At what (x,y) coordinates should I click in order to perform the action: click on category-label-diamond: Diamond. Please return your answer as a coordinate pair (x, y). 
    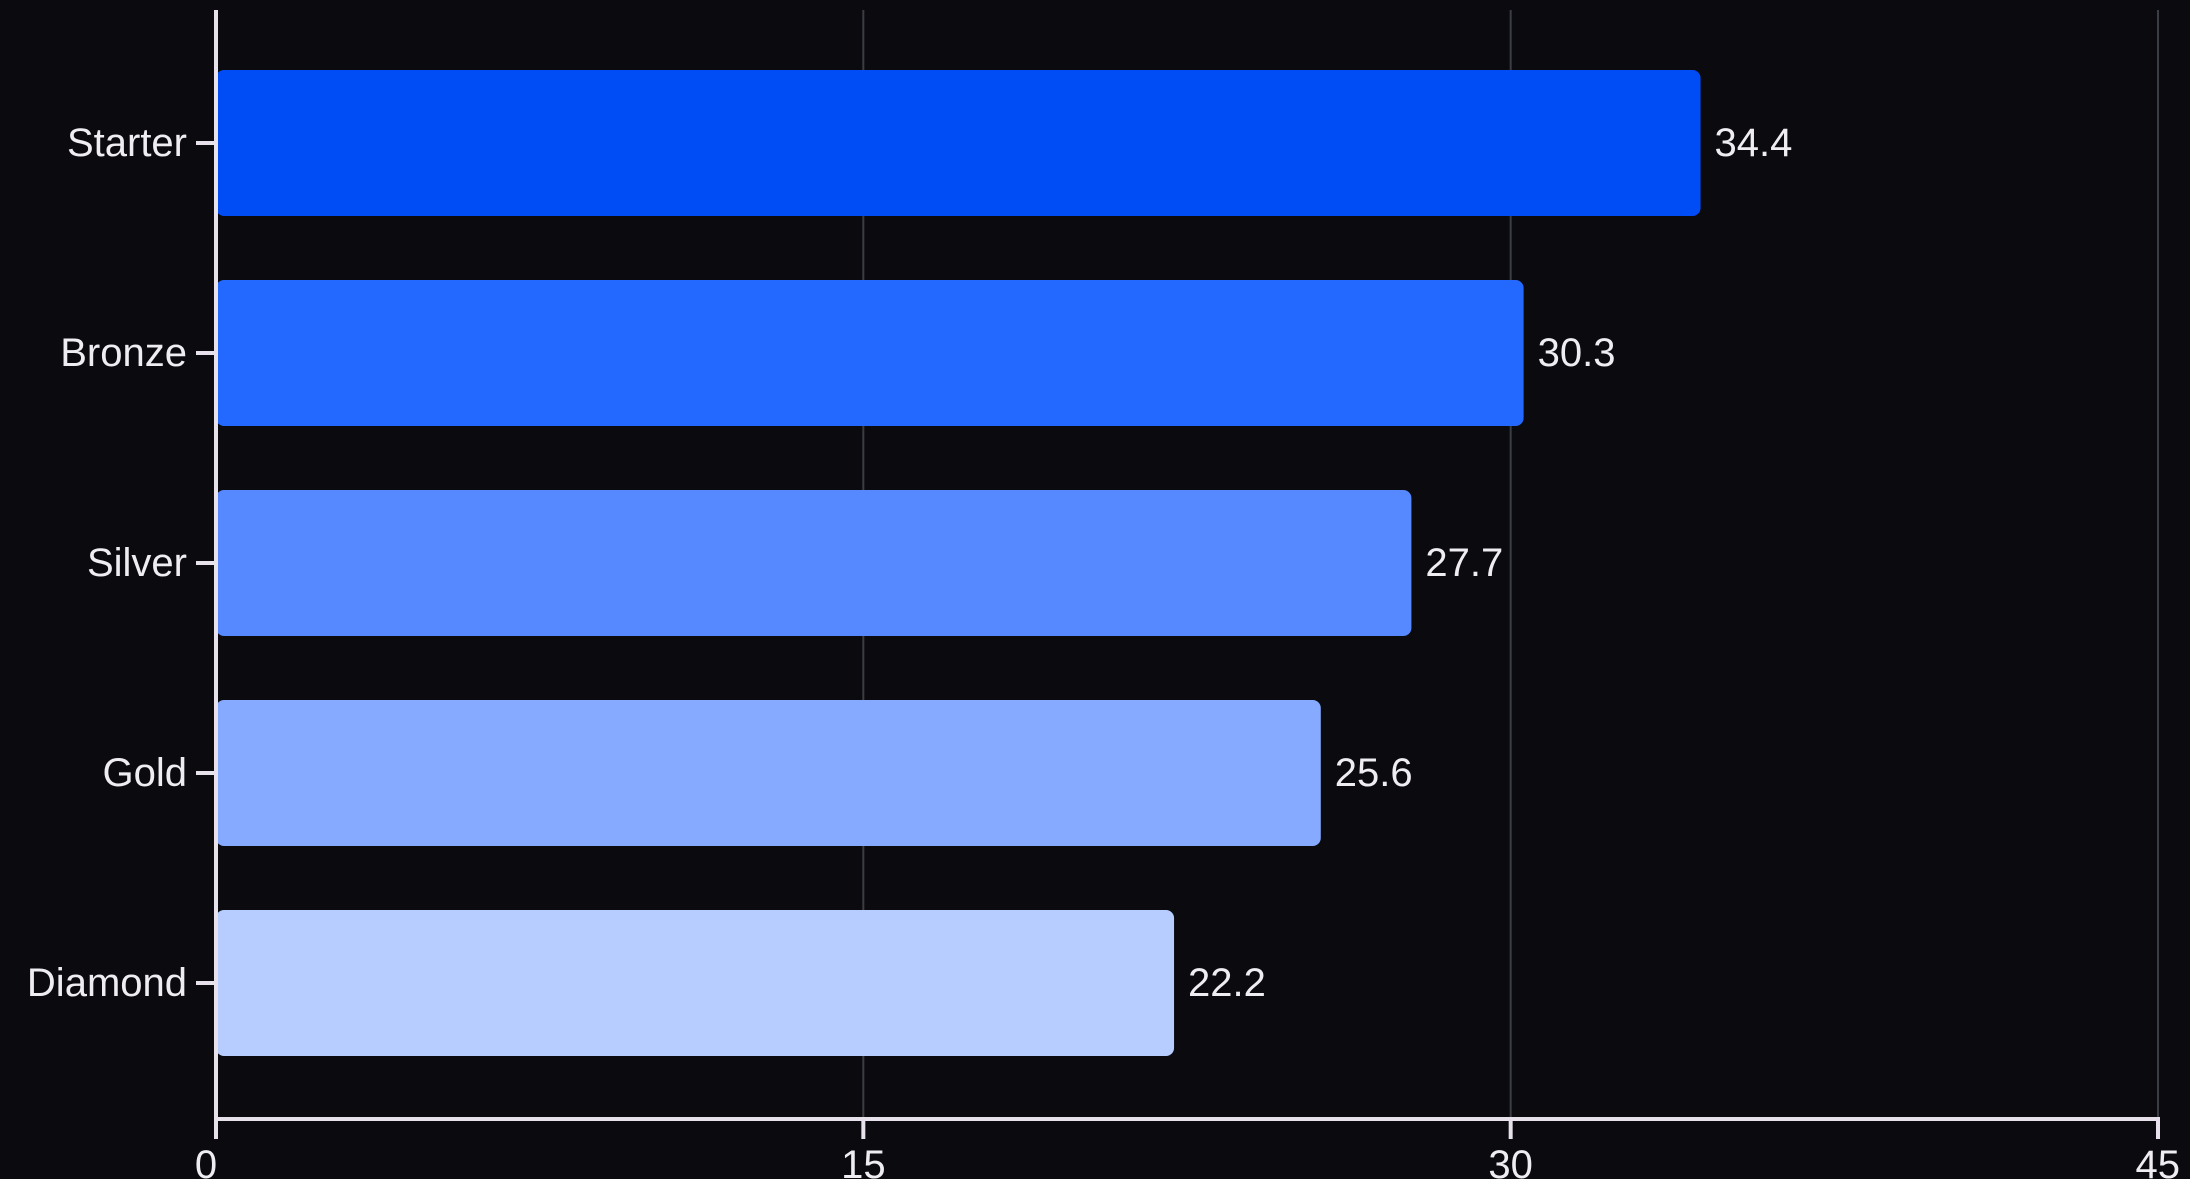
    Looking at the image, I should click on (107, 983).